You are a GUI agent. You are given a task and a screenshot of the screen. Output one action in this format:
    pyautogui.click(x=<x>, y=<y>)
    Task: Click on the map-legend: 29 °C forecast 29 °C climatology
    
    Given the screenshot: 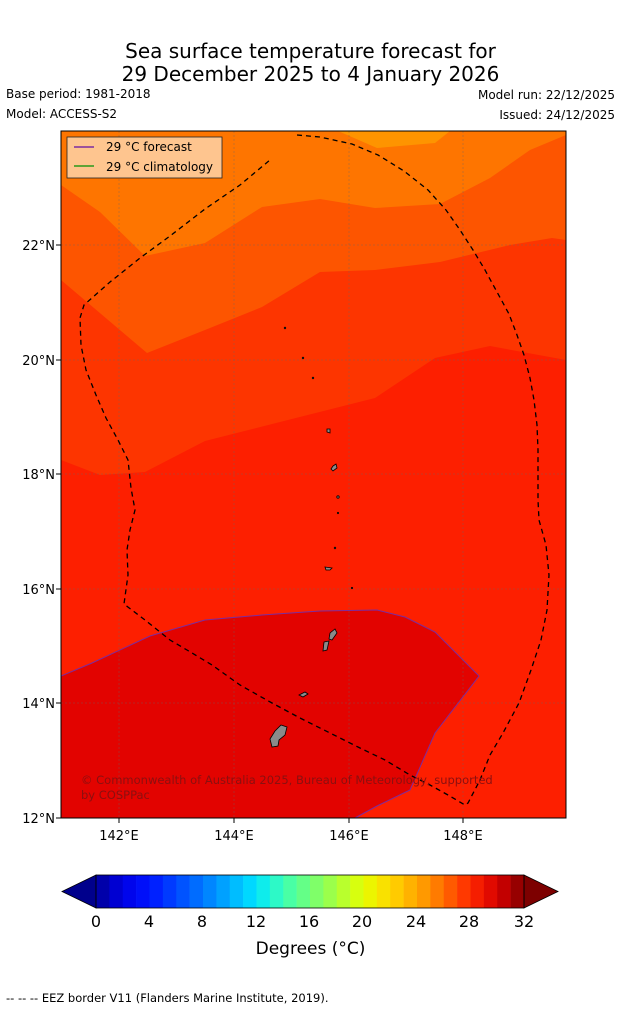 What is the action you would take?
    pyautogui.click(x=144, y=157)
    